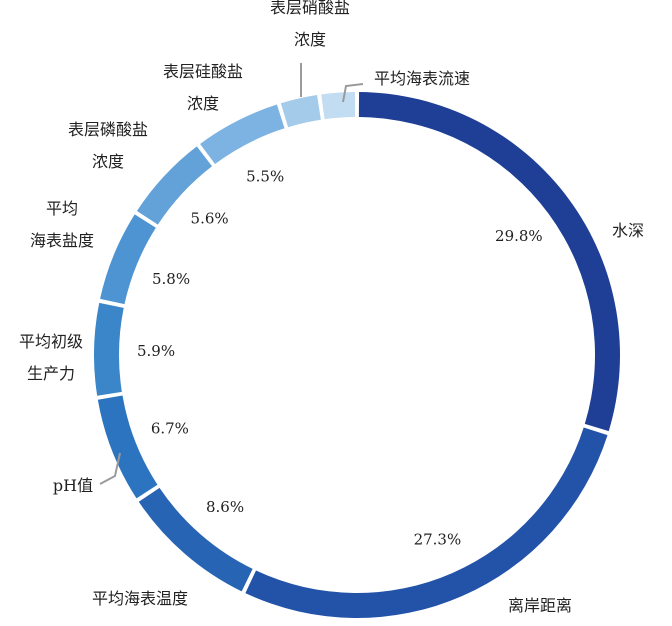 The image size is (672, 626). I want to click on value-label-2: 8.6%, so click(225, 507).